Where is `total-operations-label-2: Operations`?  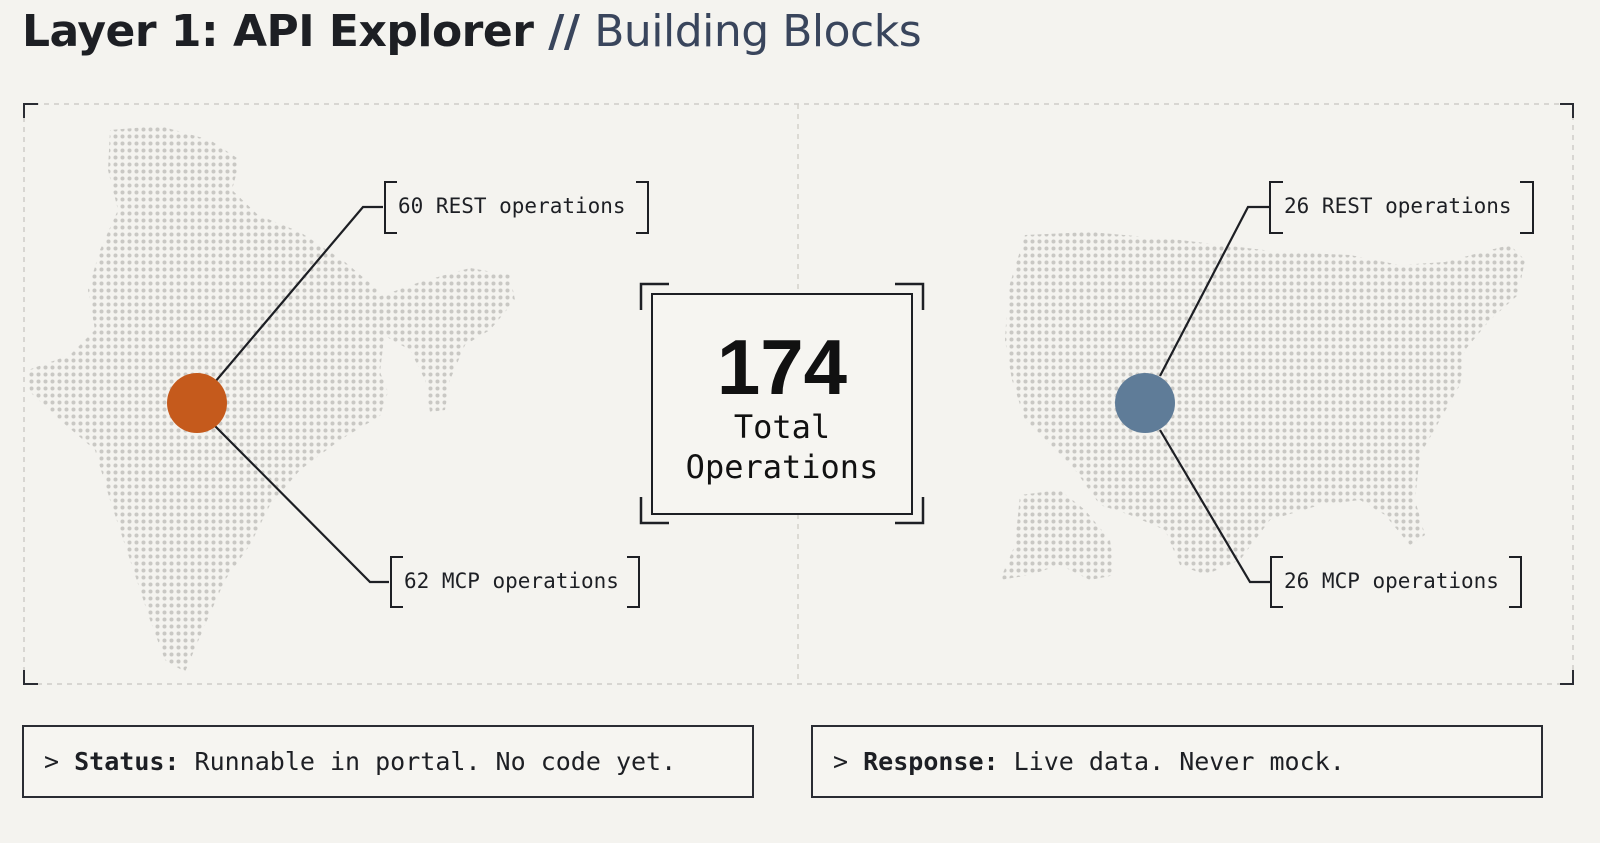
total-operations-label-2: Operations is located at coordinates (782, 467).